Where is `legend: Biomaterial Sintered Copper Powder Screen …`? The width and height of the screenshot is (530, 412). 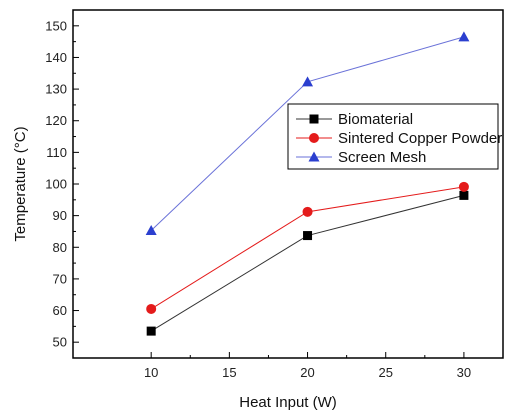
legend: Biomaterial Sintered Copper Powder Screen … is located at coordinates (394, 136).